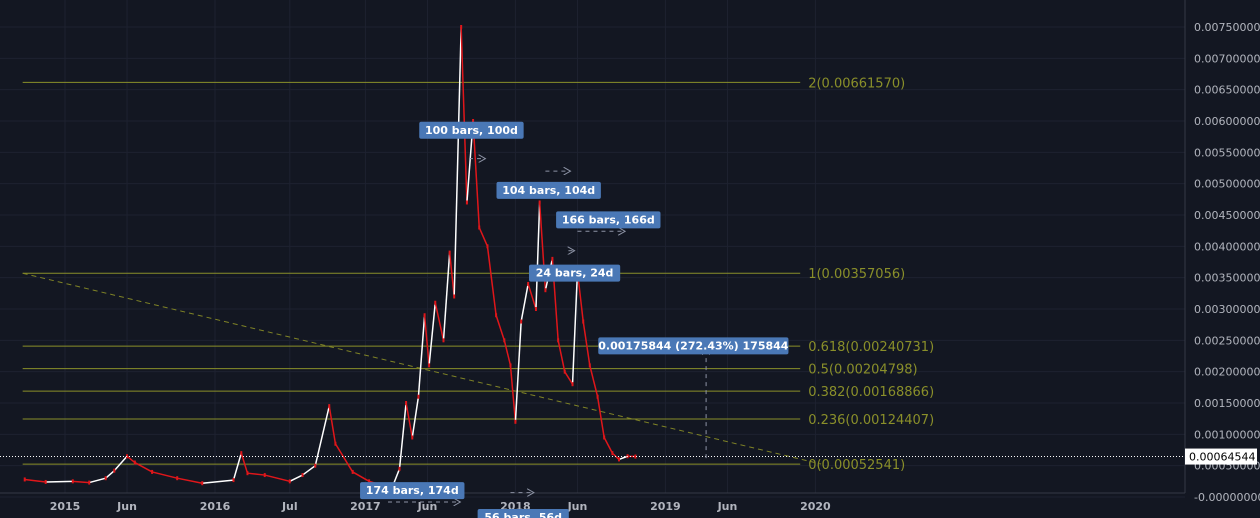  I want to click on current-price-label: 0.00064544, so click(1222, 457).